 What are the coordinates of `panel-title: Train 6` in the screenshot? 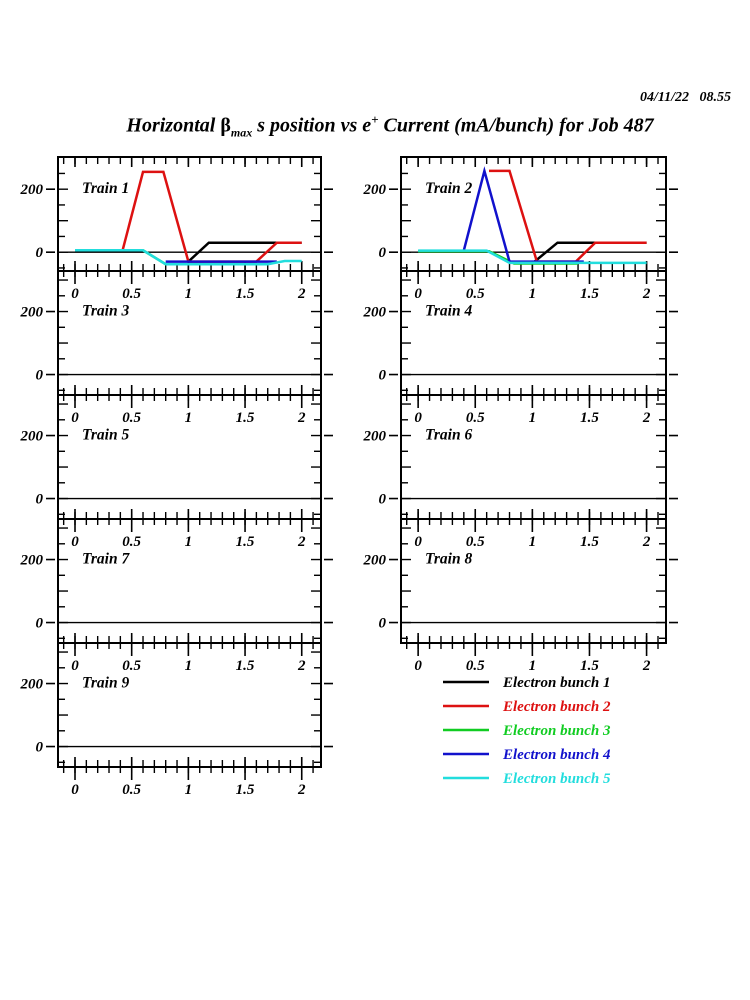 It's located at (448, 435).